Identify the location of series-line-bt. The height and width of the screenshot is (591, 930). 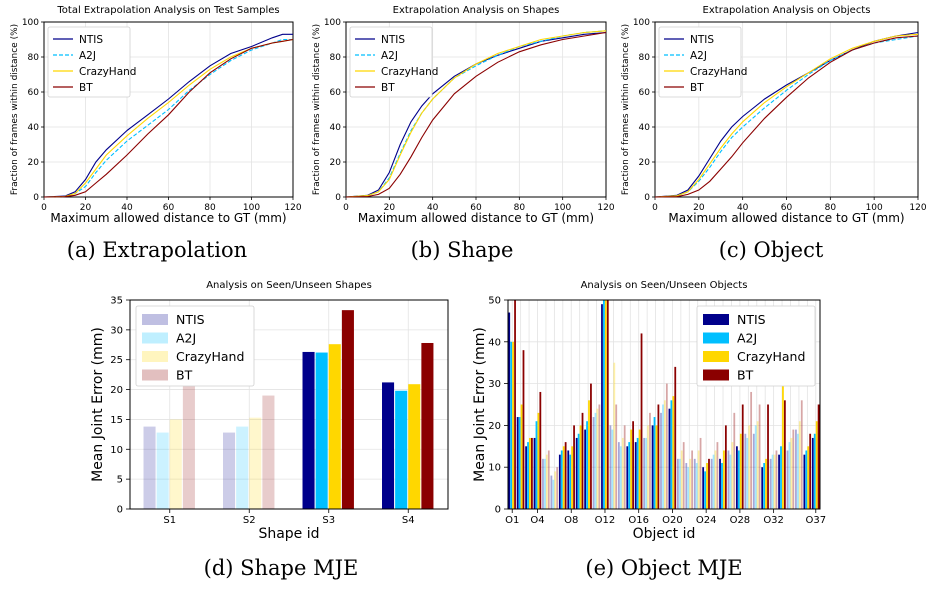
(476, 114).